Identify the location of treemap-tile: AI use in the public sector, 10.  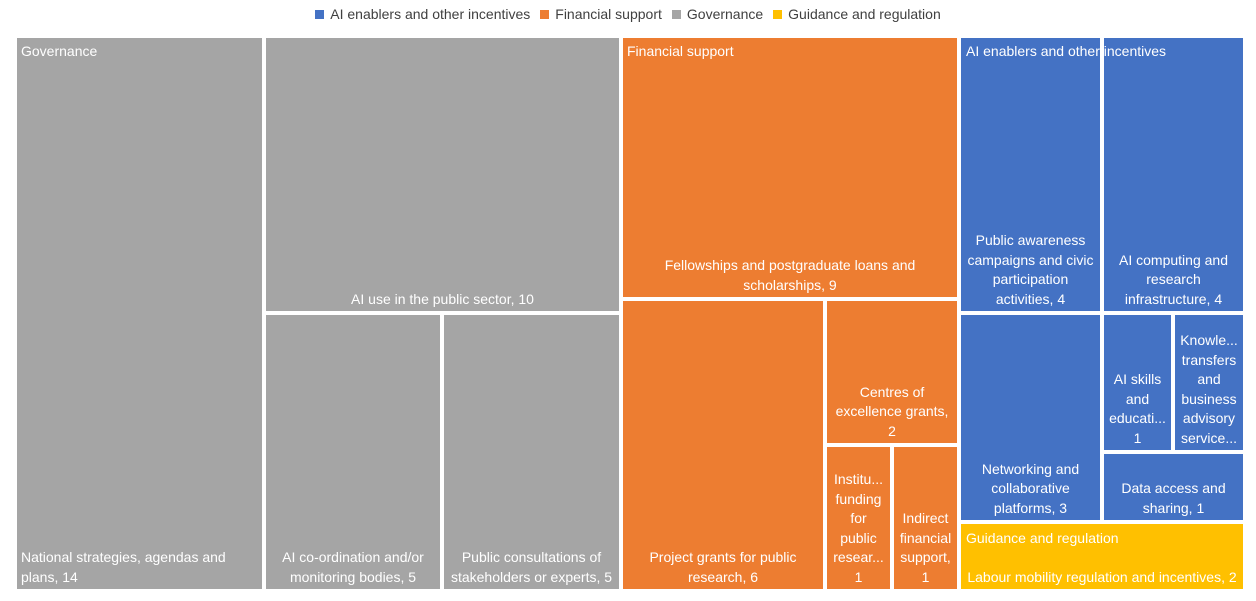
(442, 174).